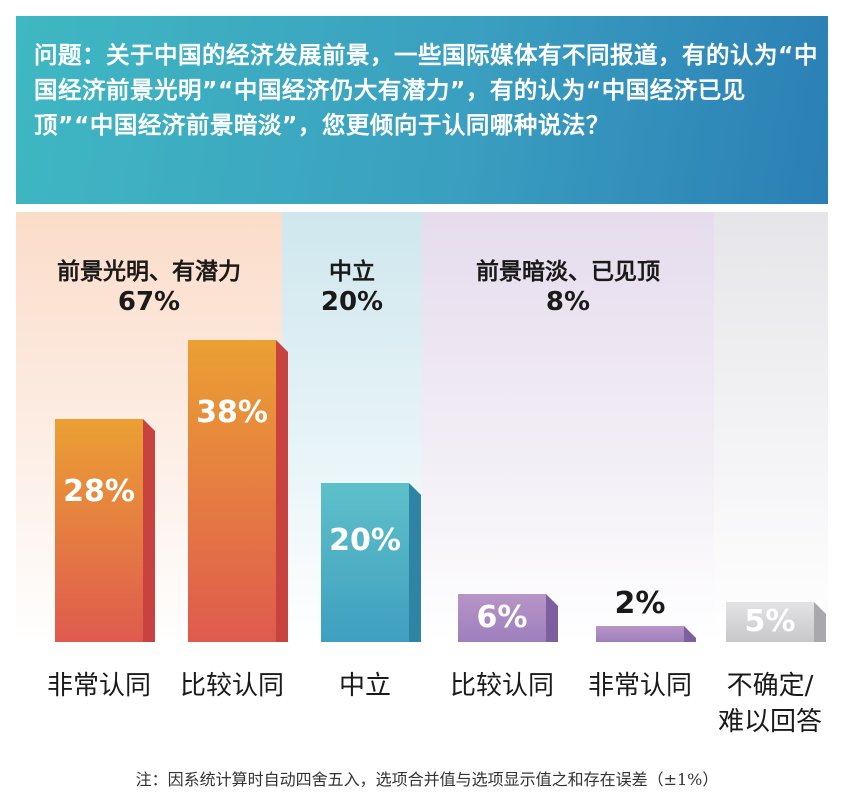  What do you see at coordinates (769, 704) in the screenshot?
I see `category-label: 不确定/ 难以回答` at bounding box center [769, 704].